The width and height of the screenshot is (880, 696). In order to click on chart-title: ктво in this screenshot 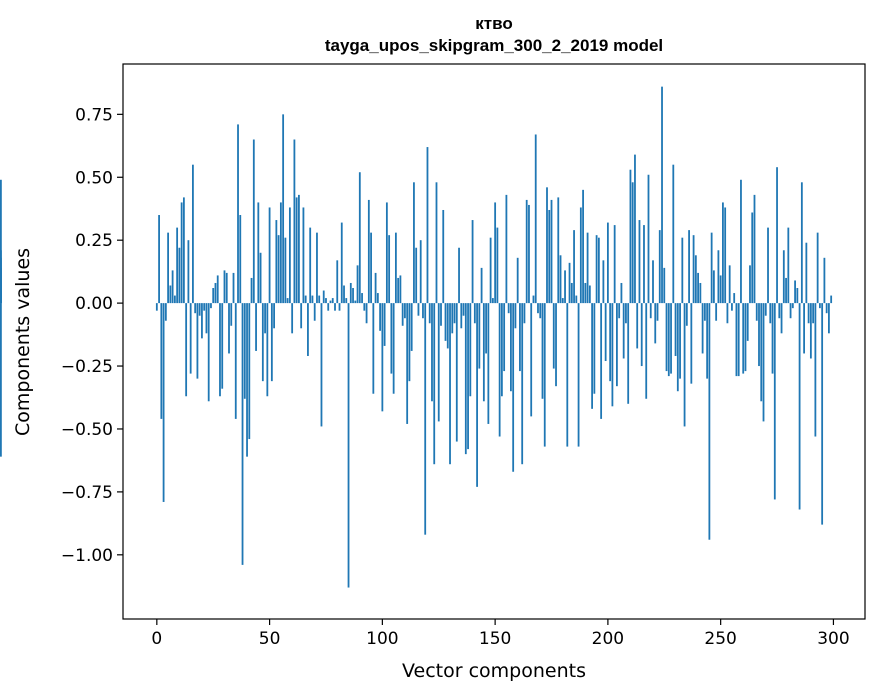, I will do `click(493, 23)`.